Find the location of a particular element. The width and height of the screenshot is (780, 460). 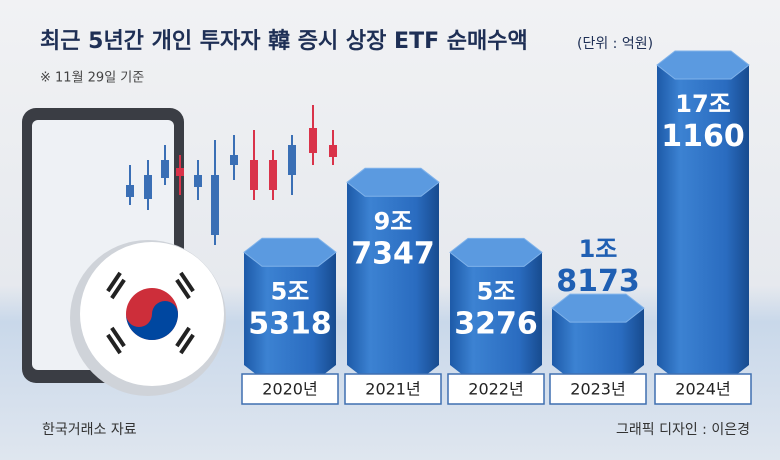

value-label: 5조 3276 is located at coordinates (496, 309).